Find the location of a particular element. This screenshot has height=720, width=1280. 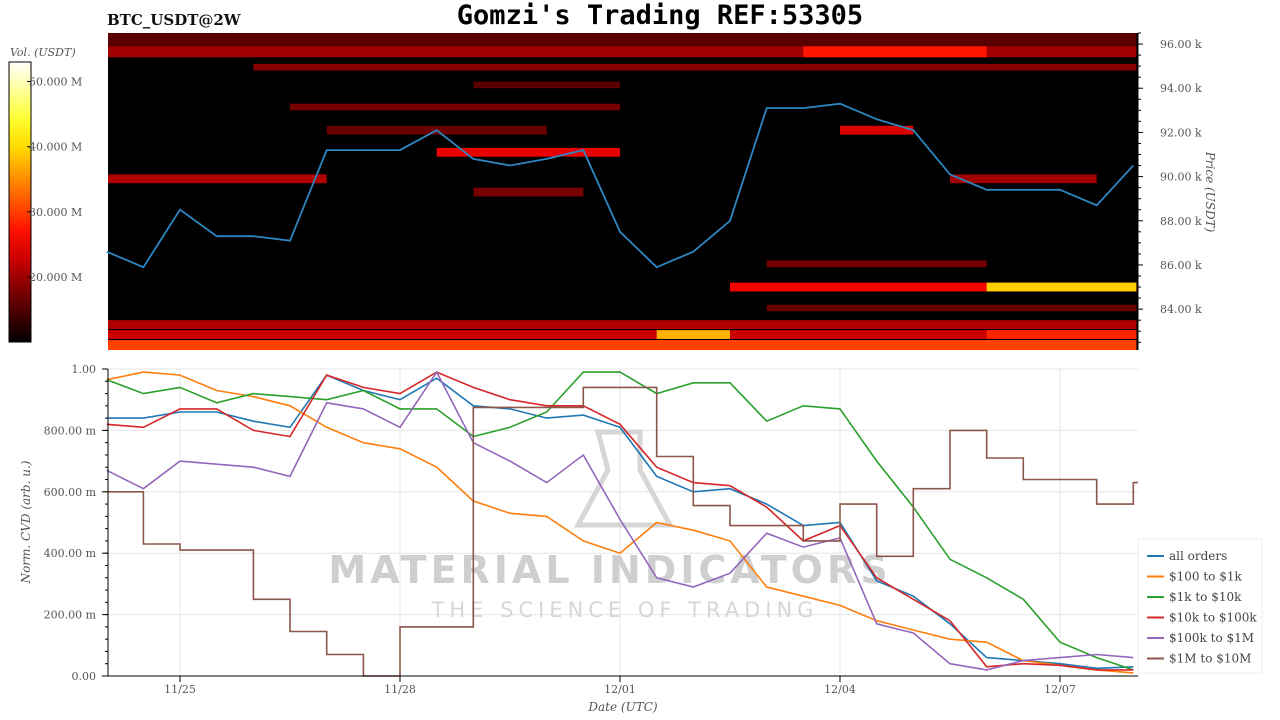

price-tick-label: 94.00 k is located at coordinates (1181, 88).